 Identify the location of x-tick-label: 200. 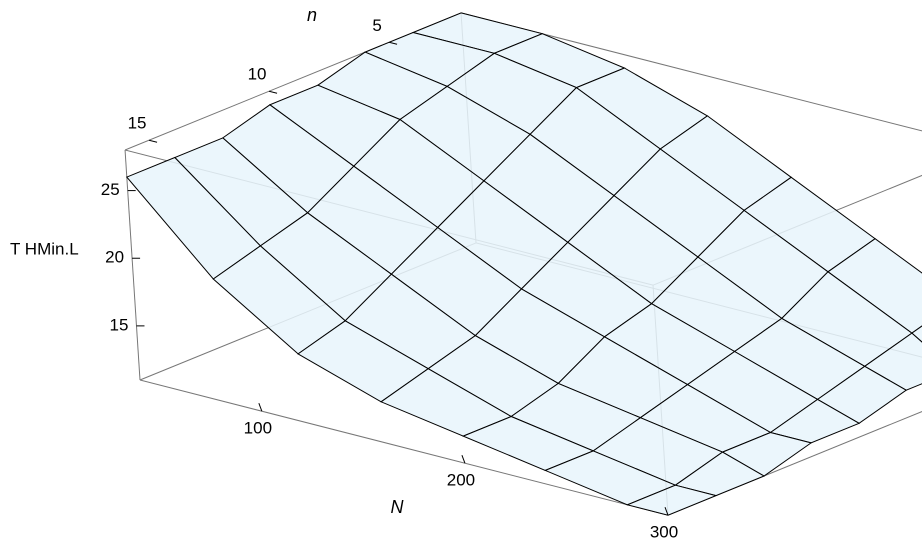
(461, 480).